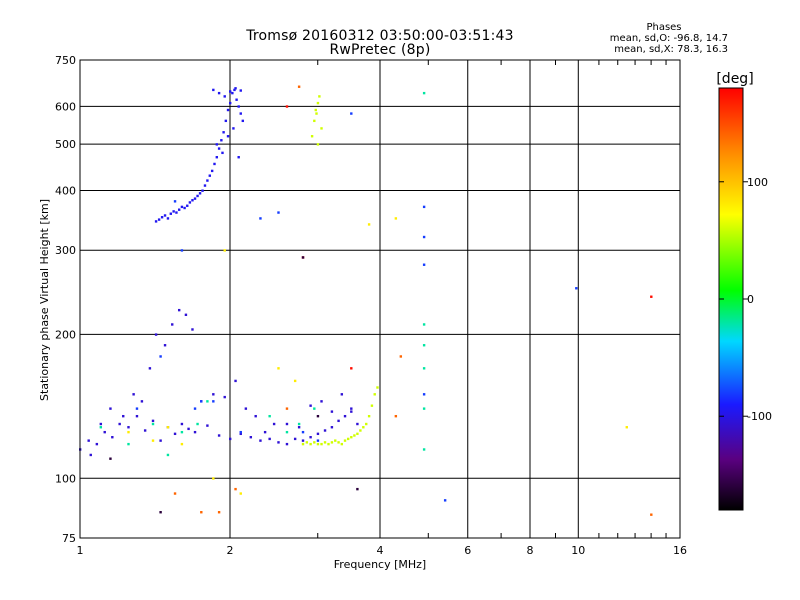  I want to click on y-axis-label: Stationary phase Virtual Height [km], so click(44, 300).